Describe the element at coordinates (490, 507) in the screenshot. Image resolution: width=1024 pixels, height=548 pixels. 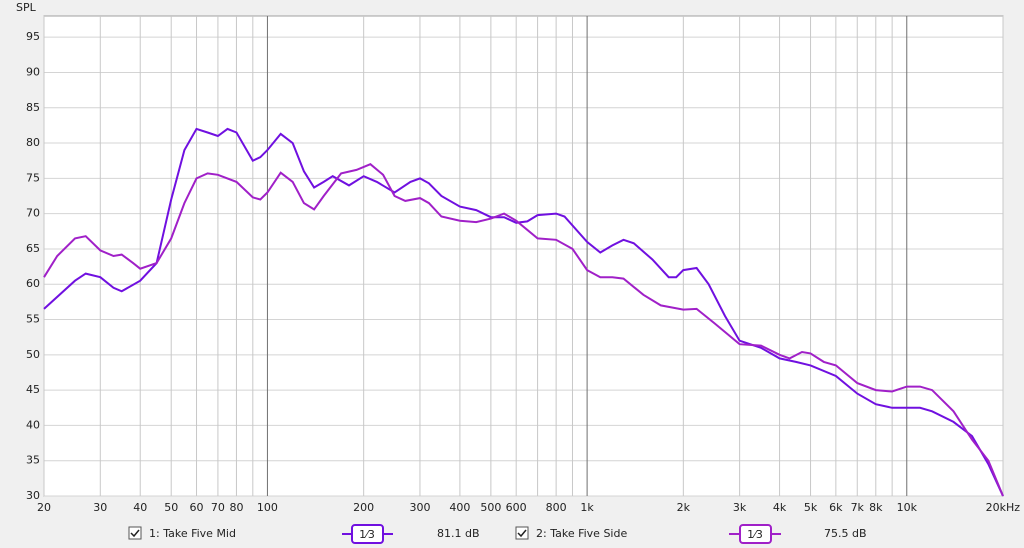
I see `x-tick-label: 500` at that location.